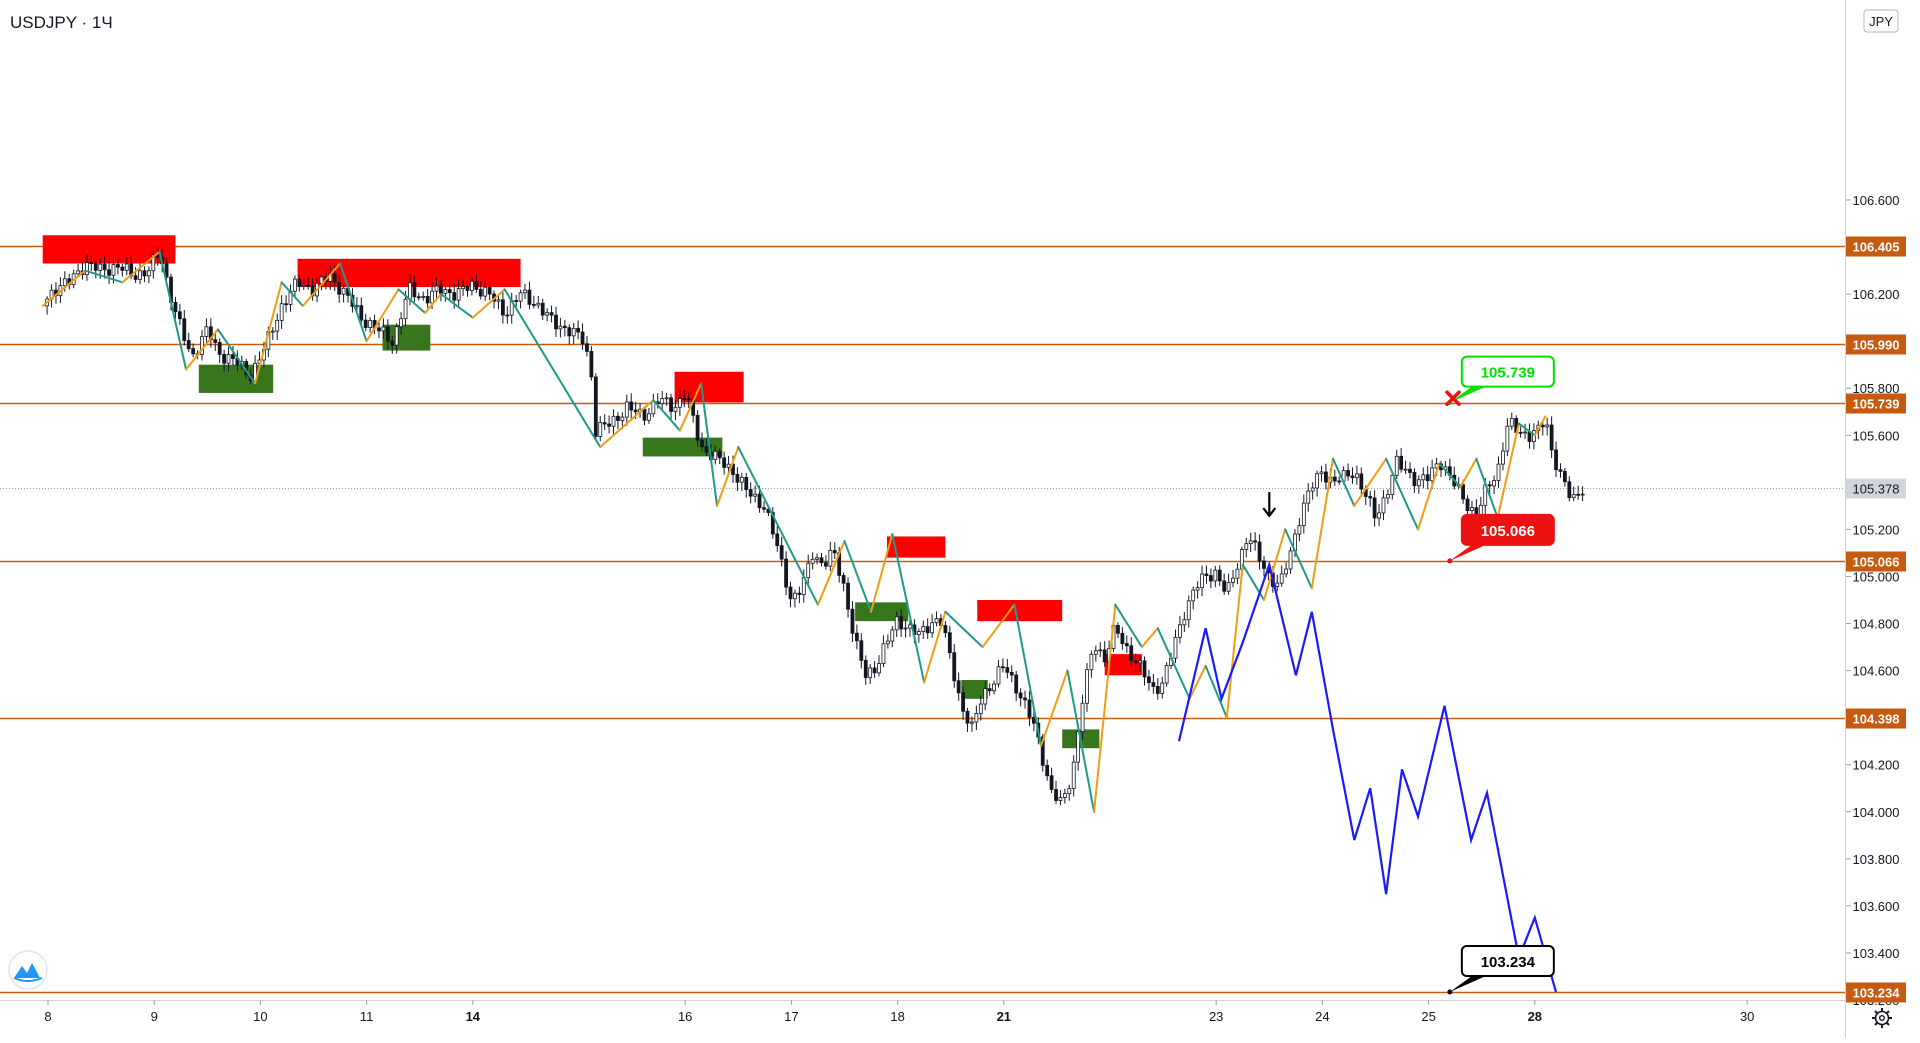  I want to click on y-tick-label: 105.600, so click(1876, 435).